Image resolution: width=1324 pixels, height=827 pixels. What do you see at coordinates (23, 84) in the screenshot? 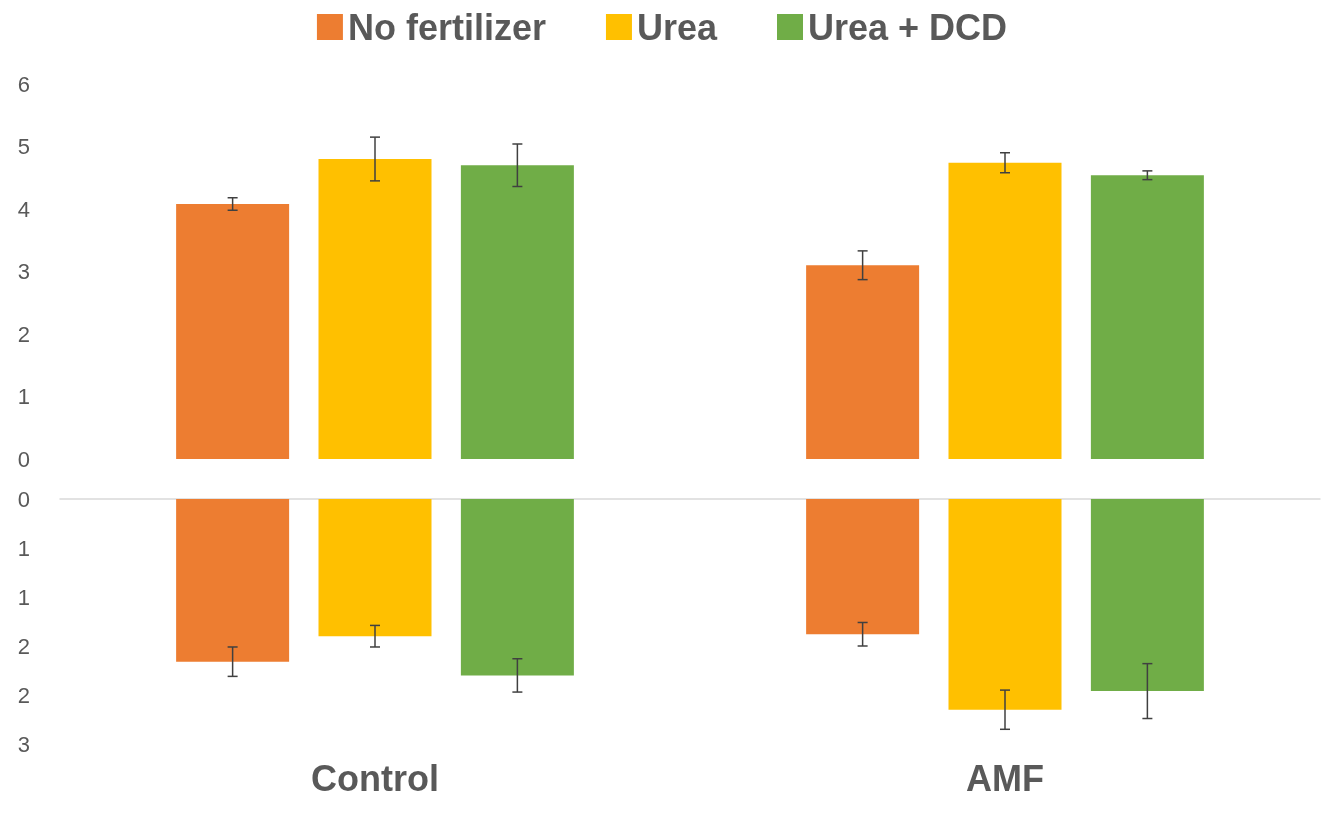
I see `y-tick-label: 6` at bounding box center [23, 84].